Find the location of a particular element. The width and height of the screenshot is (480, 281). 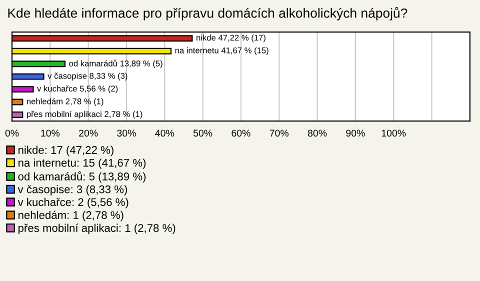

x-tick-label: 100% is located at coordinates (394, 133).